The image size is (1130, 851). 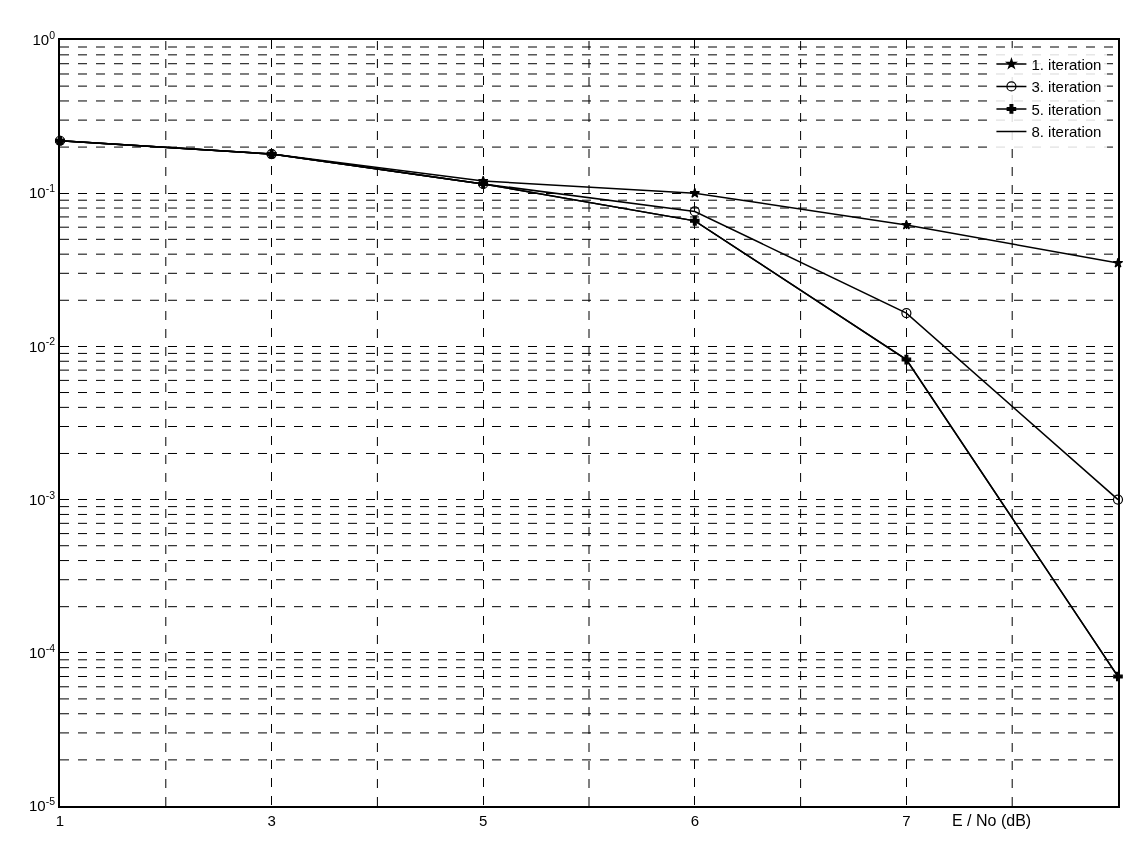 What do you see at coordinates (271, 820) in the screenshot?
I see `x-tick-label: 3` at bounding box center [271, 820].